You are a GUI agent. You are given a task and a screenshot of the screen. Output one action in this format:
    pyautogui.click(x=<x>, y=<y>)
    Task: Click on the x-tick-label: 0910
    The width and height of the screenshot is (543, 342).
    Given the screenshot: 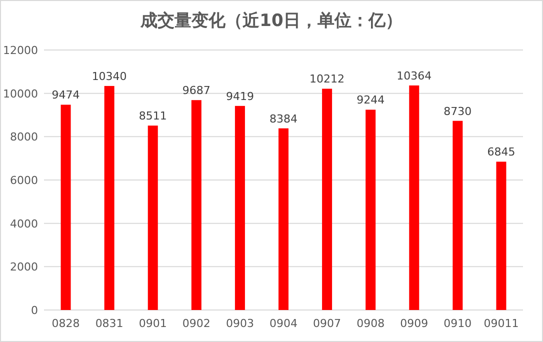 What is the action you would take?
    pyautogui.click(x=458, y=323)
    